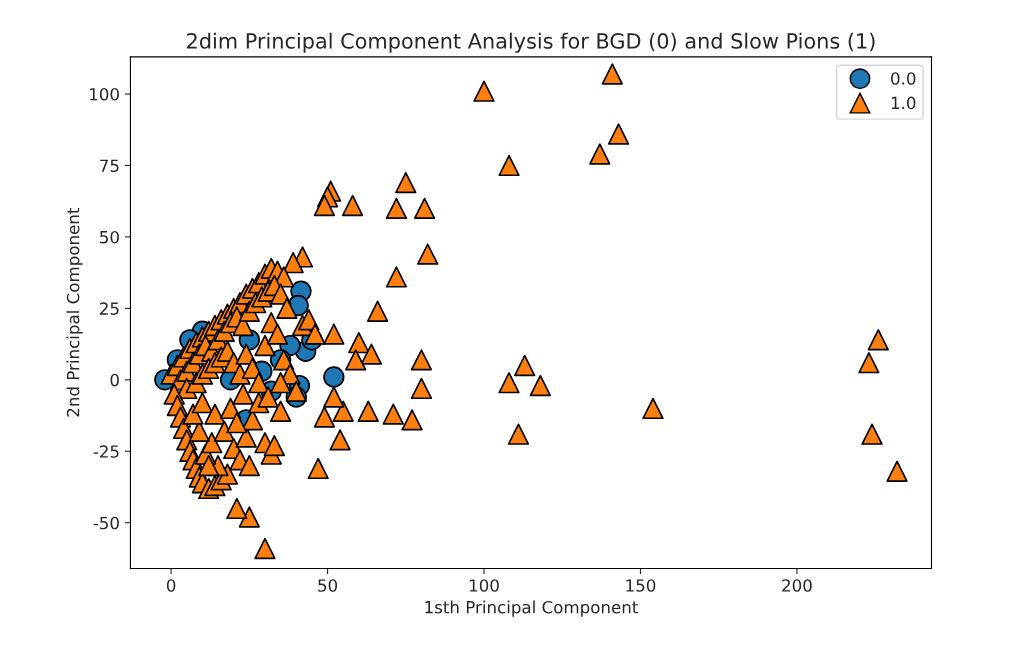 Image resolution: width=1027 pixels, height=646 pixels. I want to click on point, so click(334, 377).